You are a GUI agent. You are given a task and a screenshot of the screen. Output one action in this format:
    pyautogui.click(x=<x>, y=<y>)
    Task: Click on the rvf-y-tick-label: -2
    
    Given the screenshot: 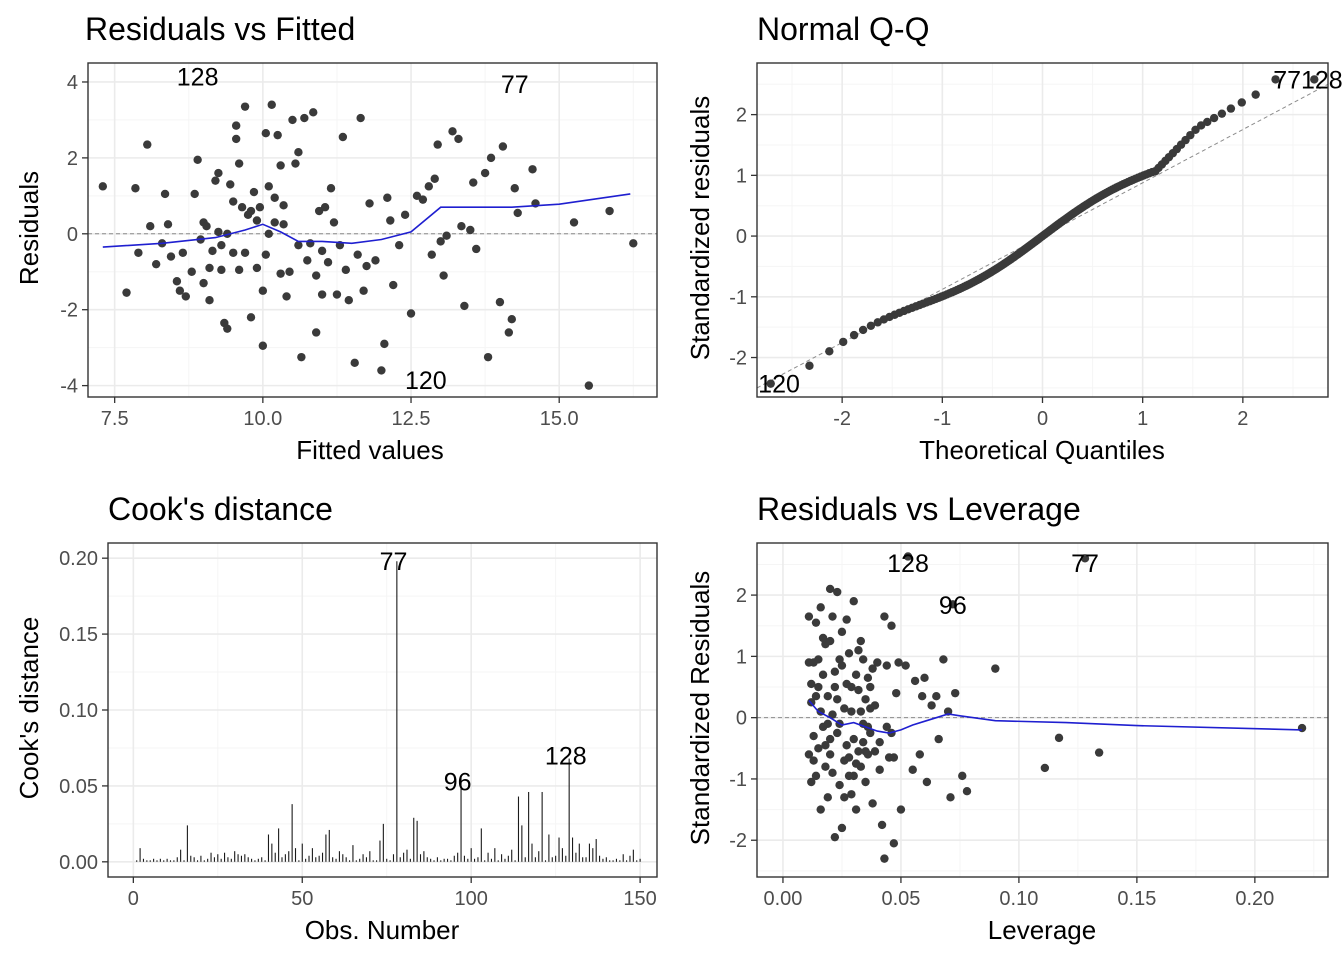 What is the action you would take?
    pyautogui.click(x=69, y=311)
    